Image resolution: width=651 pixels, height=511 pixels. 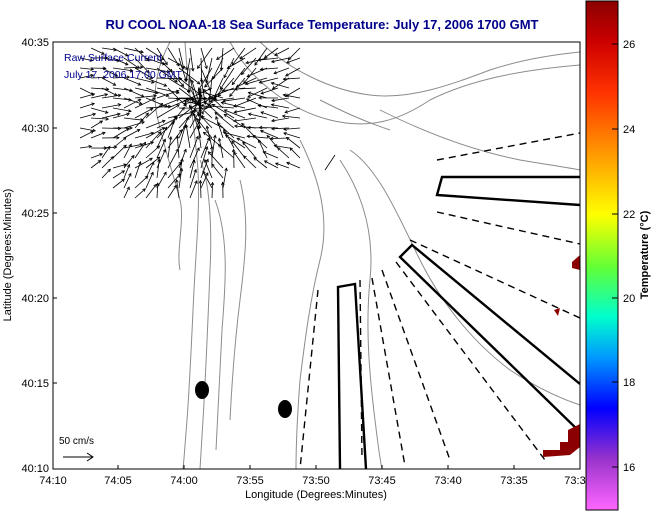 What do you see at coordinates (382, 481) in the screenshot?
I see `x-tick-label: 73:45` at bounding box center [382, 481].